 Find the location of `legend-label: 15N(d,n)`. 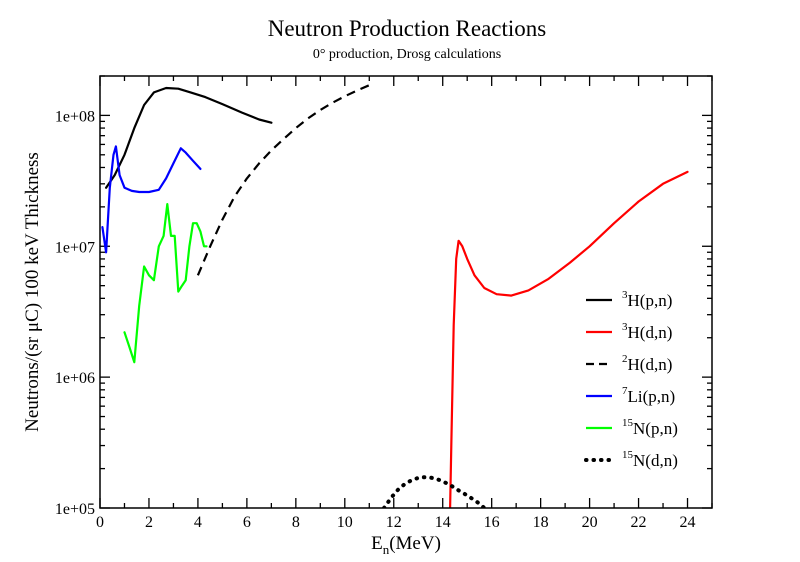

legend-label: 15N(d,n) is located at coordinates (650, 459).